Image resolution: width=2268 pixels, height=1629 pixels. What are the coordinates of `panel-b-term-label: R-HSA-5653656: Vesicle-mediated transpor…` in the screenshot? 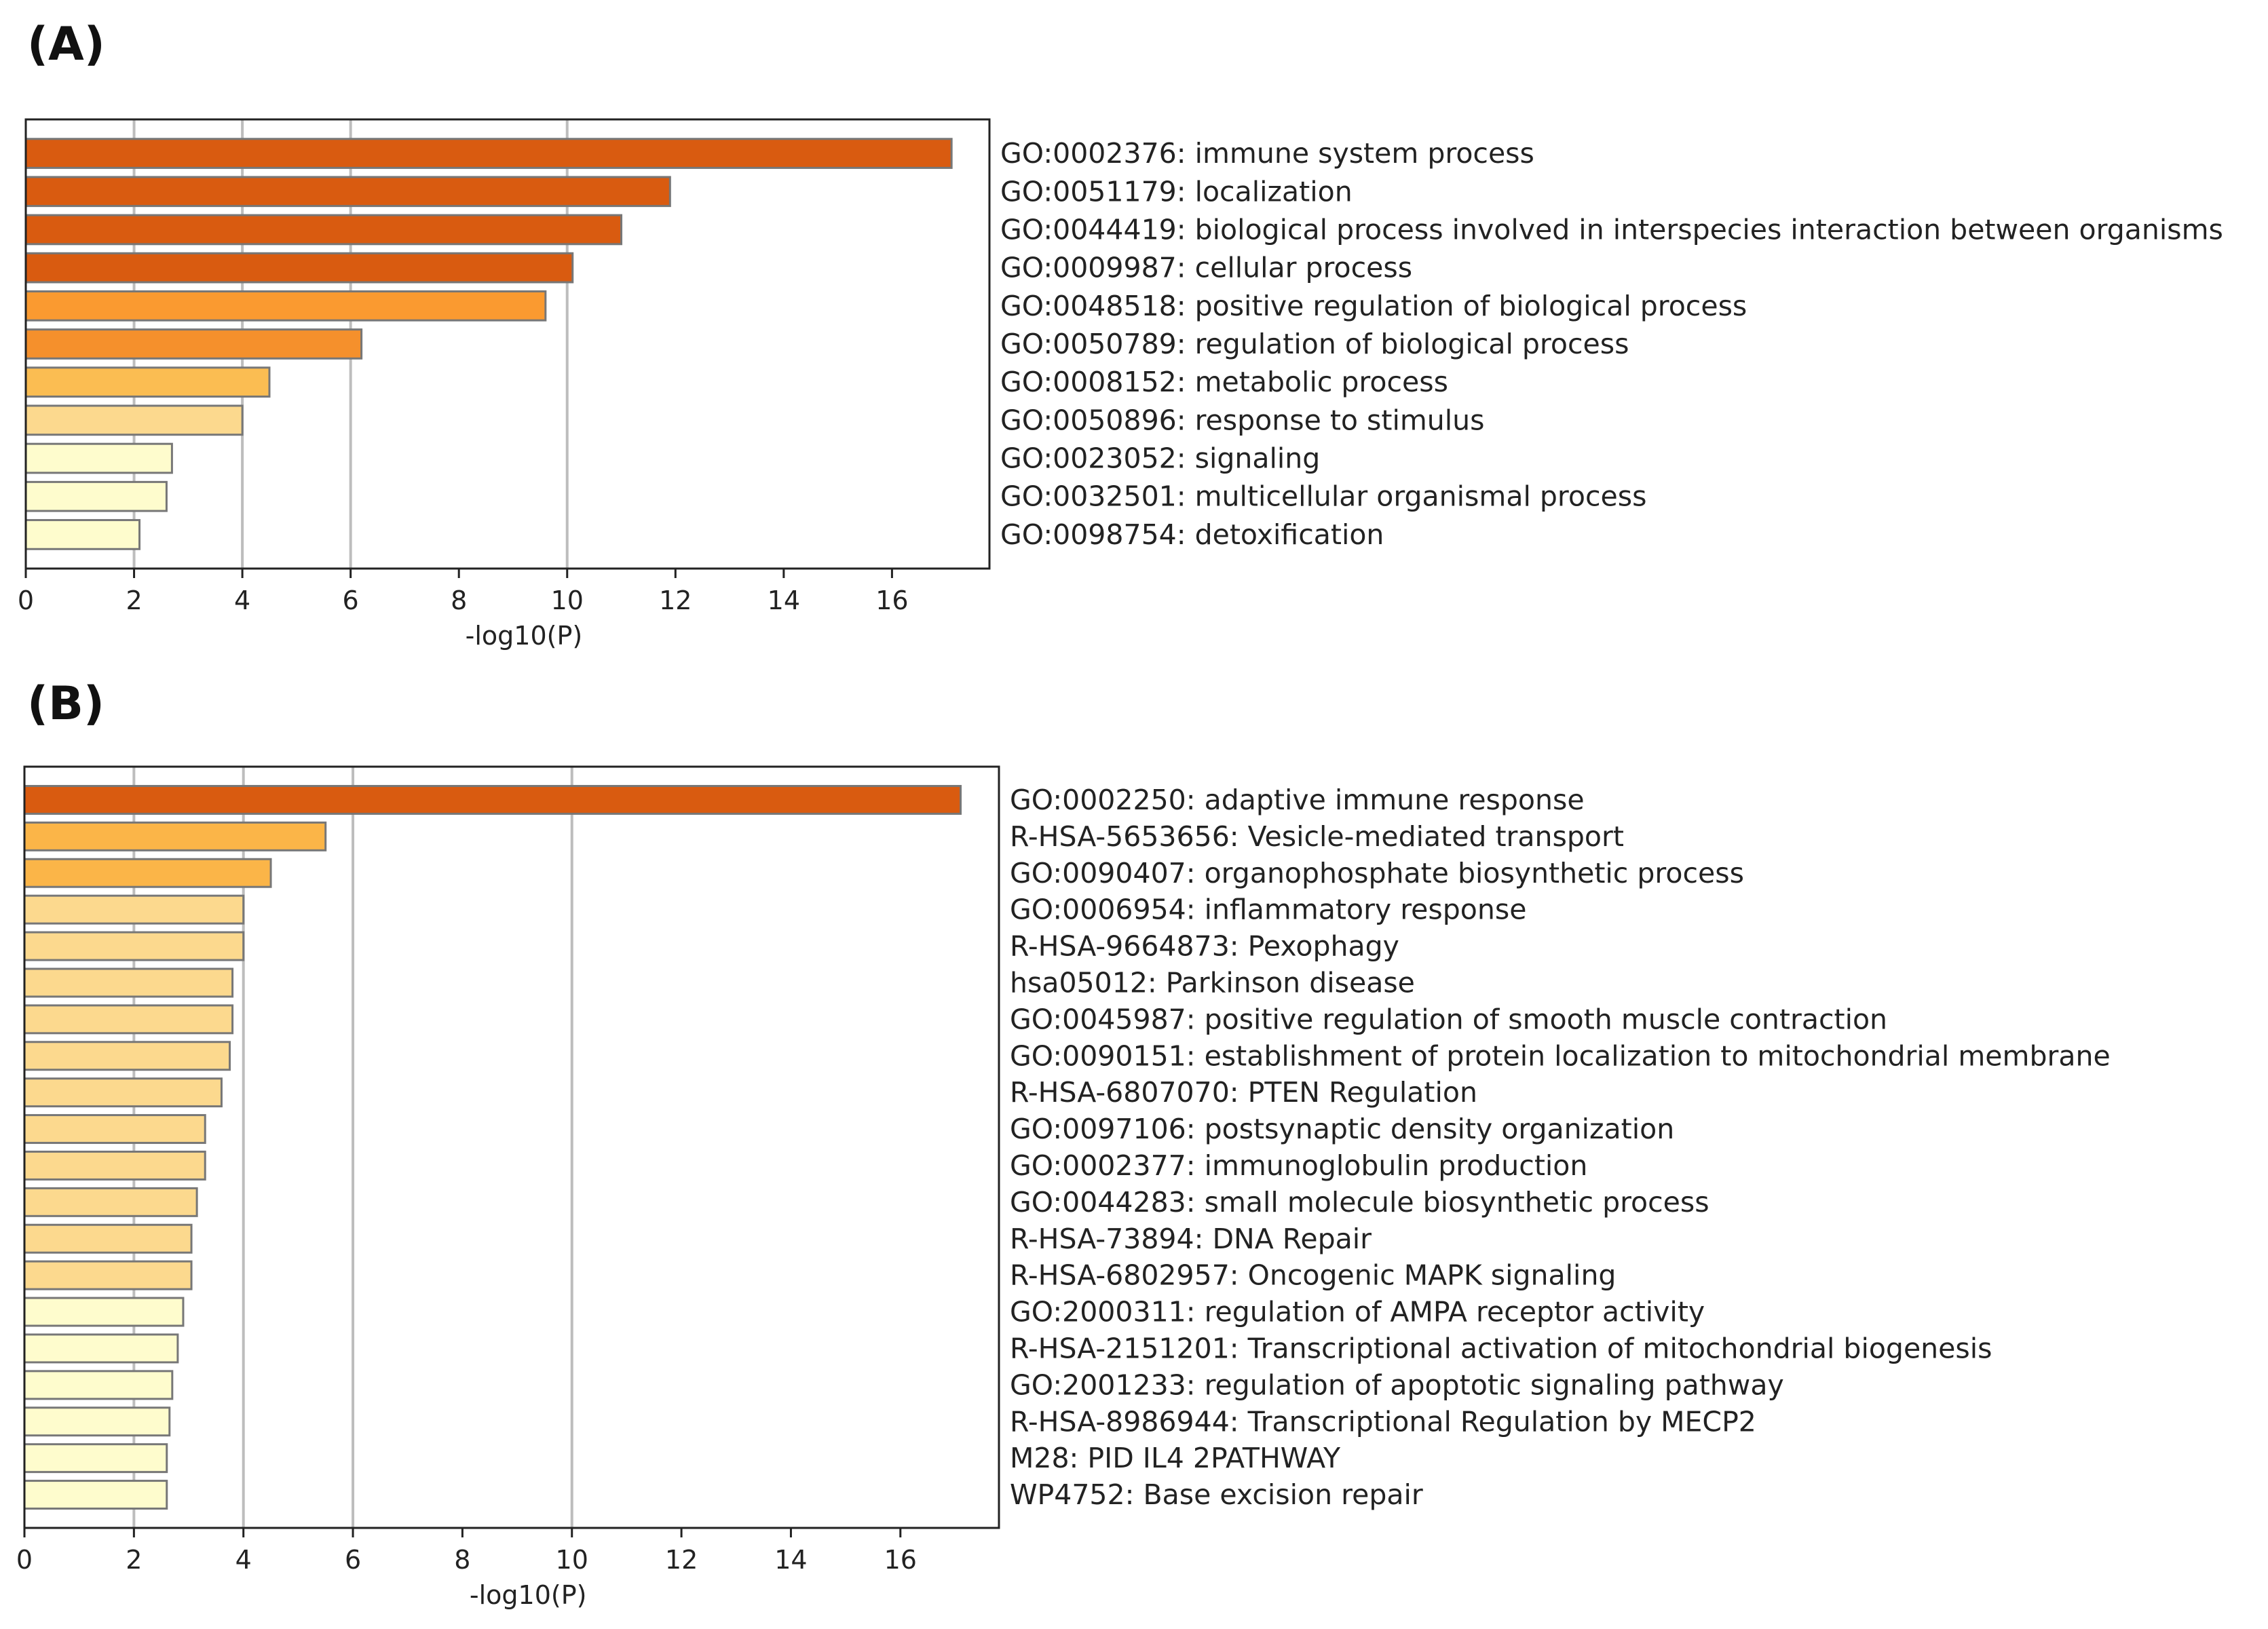 It's located at (1317, 836).